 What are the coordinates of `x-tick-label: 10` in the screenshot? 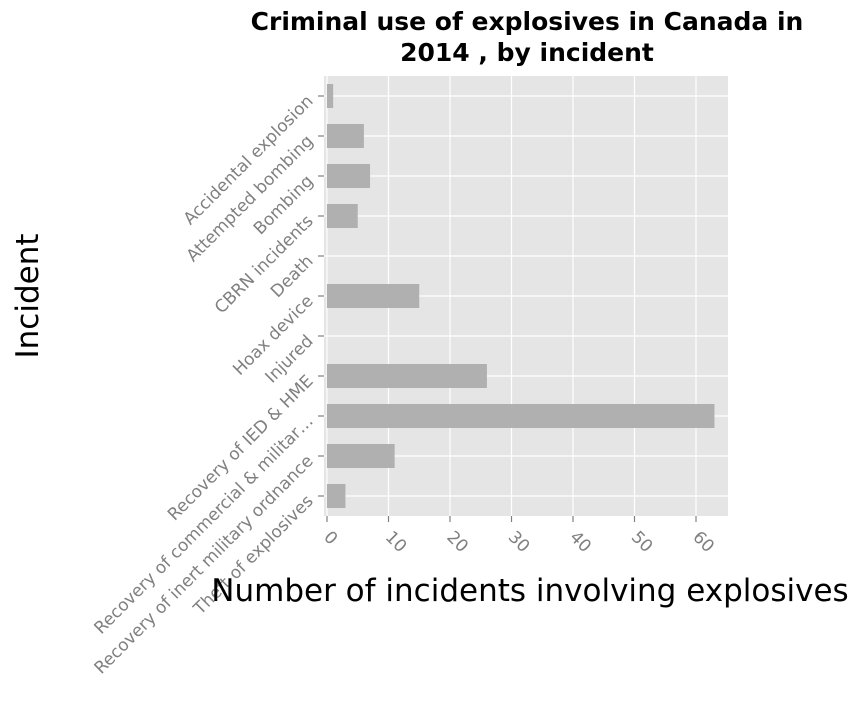 It's located at (395, 541).